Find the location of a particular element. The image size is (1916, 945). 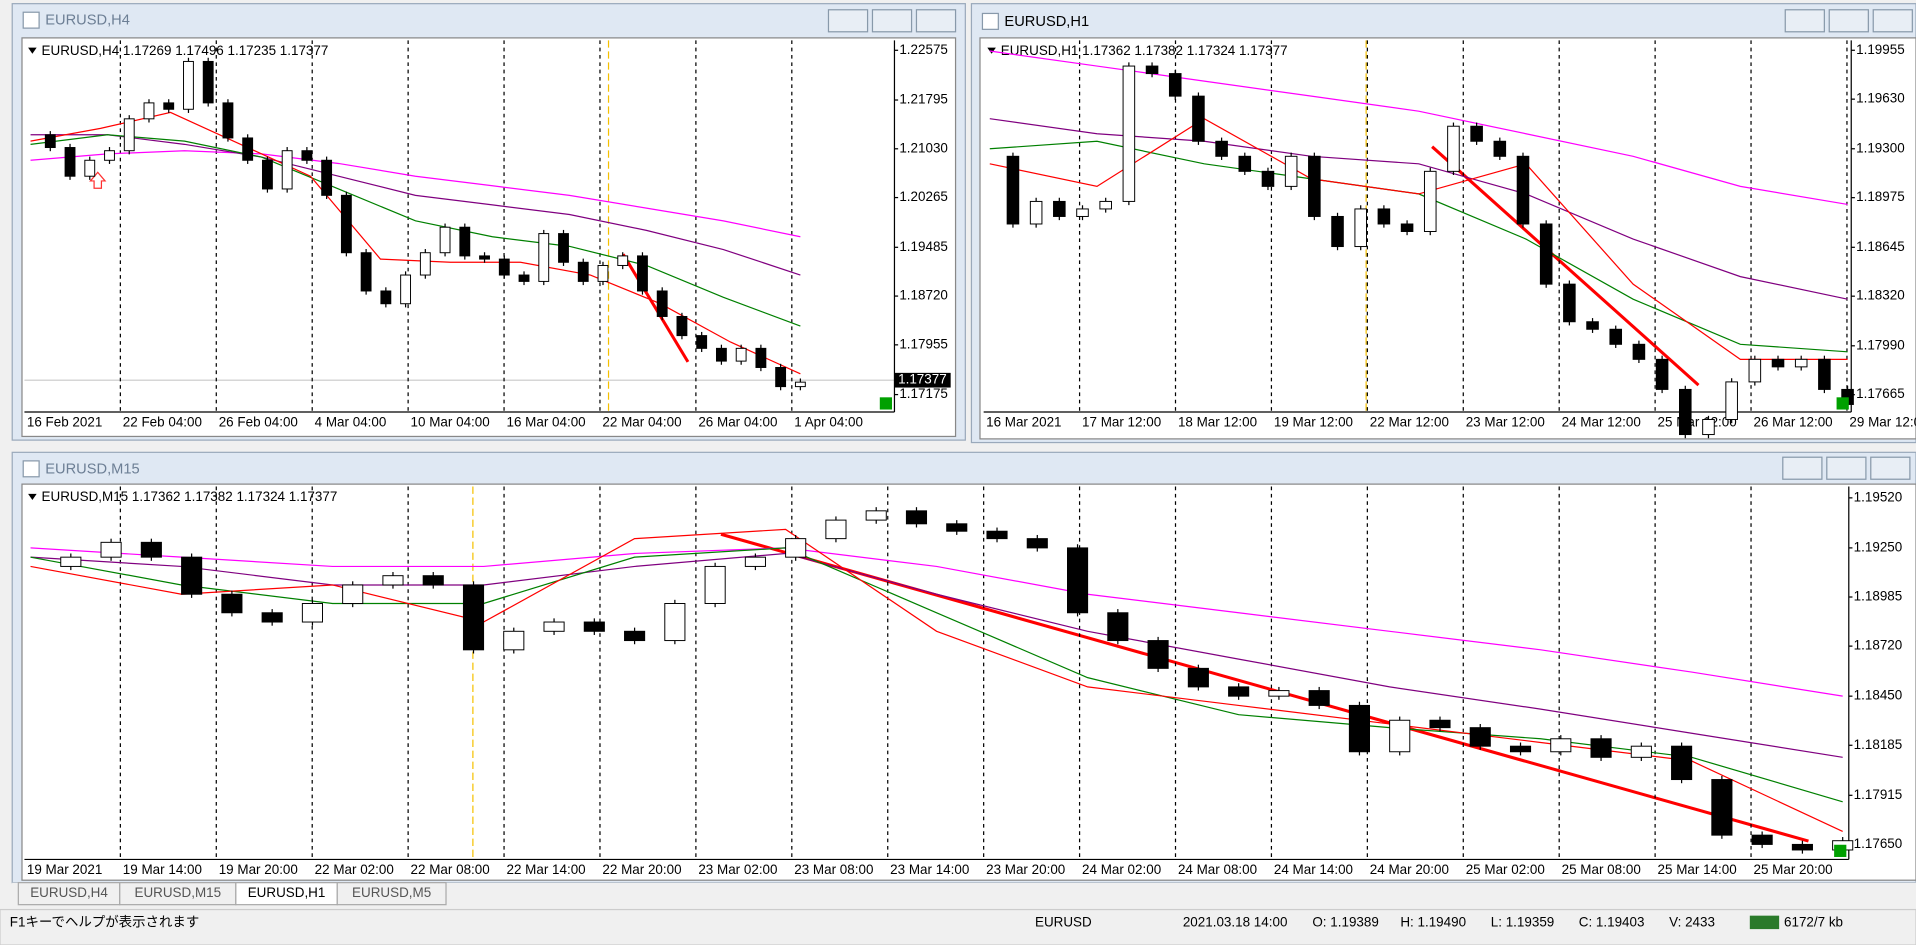

window-title: EURUSD,H1 is located at coordinates (1046, 22).